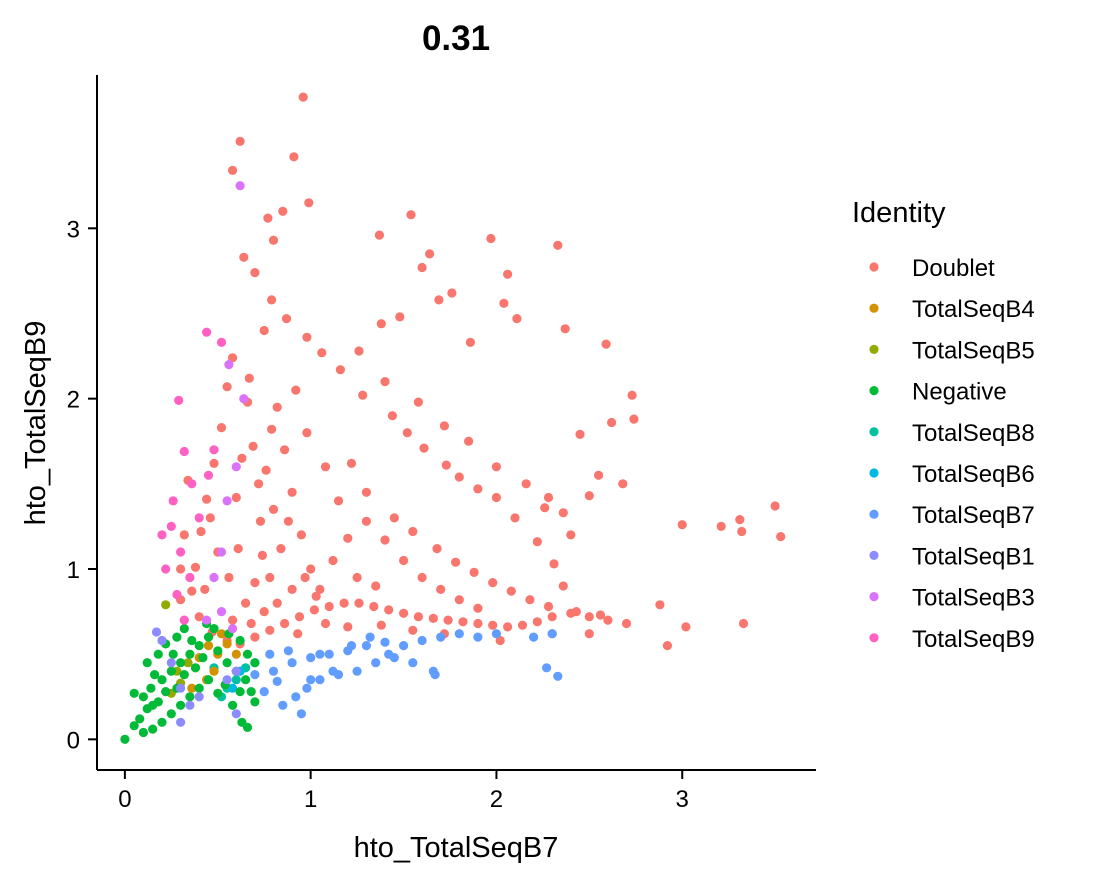 Image resolution: width=1098 pixels, height=885 pixels. I want to click on x-ticks: 0 1 2 3, so click(403, 791).